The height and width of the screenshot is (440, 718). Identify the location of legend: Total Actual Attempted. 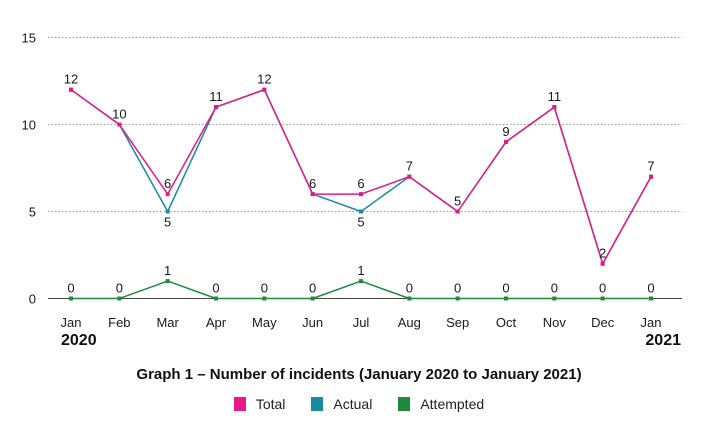
(359, 404).